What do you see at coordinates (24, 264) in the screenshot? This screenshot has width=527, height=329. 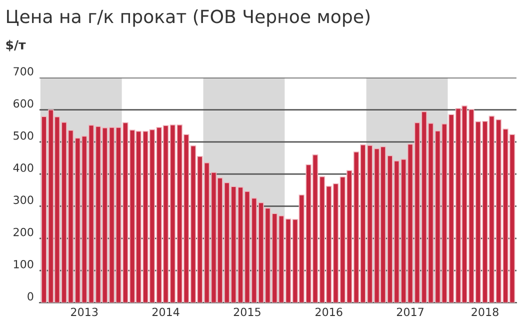 I see `y-tick-label: 100` at bounding box center [24, 264].